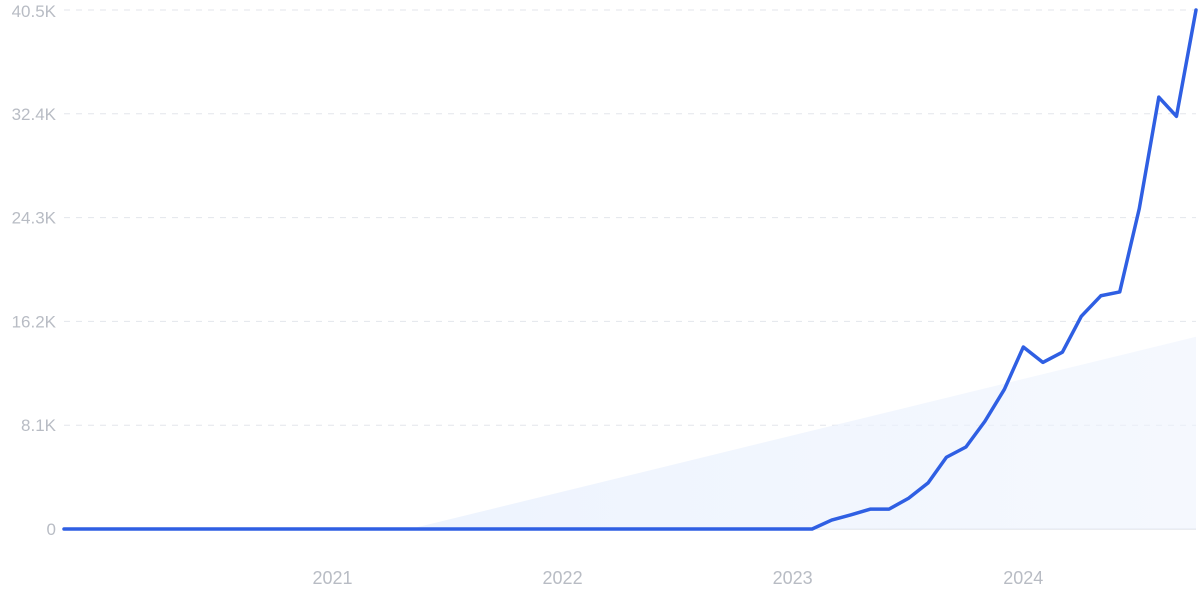 The width and height of the screenshot is (1200, 599). I want to click on y-axis-labels: 0 8.1K 16.2K 24.3K 32.4K 40.5K, so click(34, 270).